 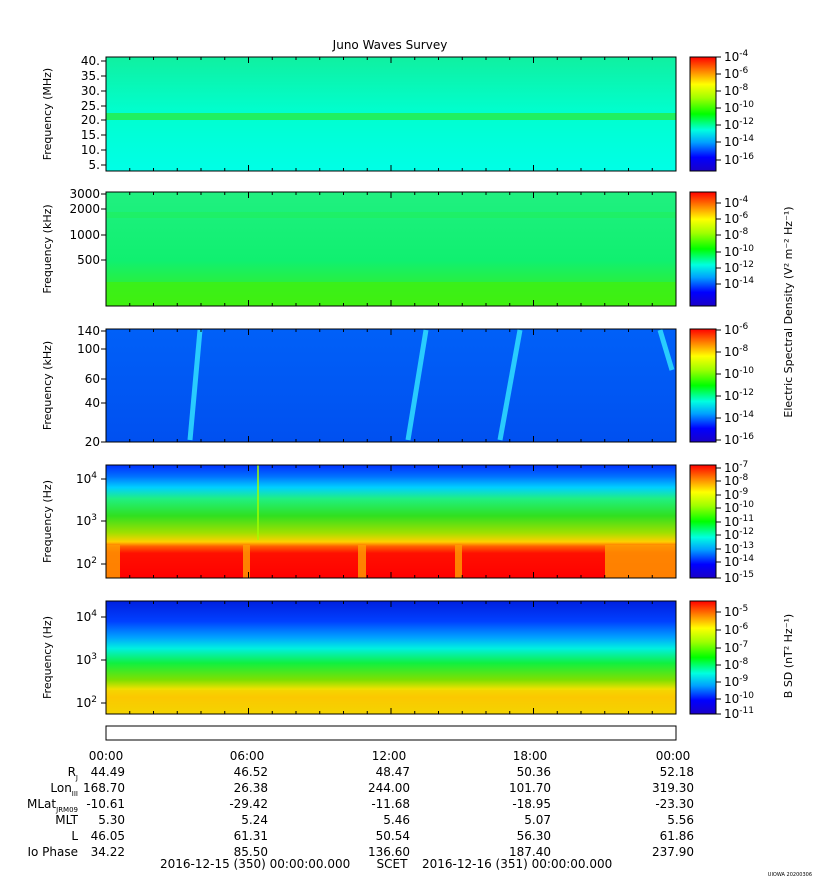 What do you see at coordinates (108, 852) in the screenshot?
I see `ephemeris-value: 34.22` at bounding box center [108, 852].